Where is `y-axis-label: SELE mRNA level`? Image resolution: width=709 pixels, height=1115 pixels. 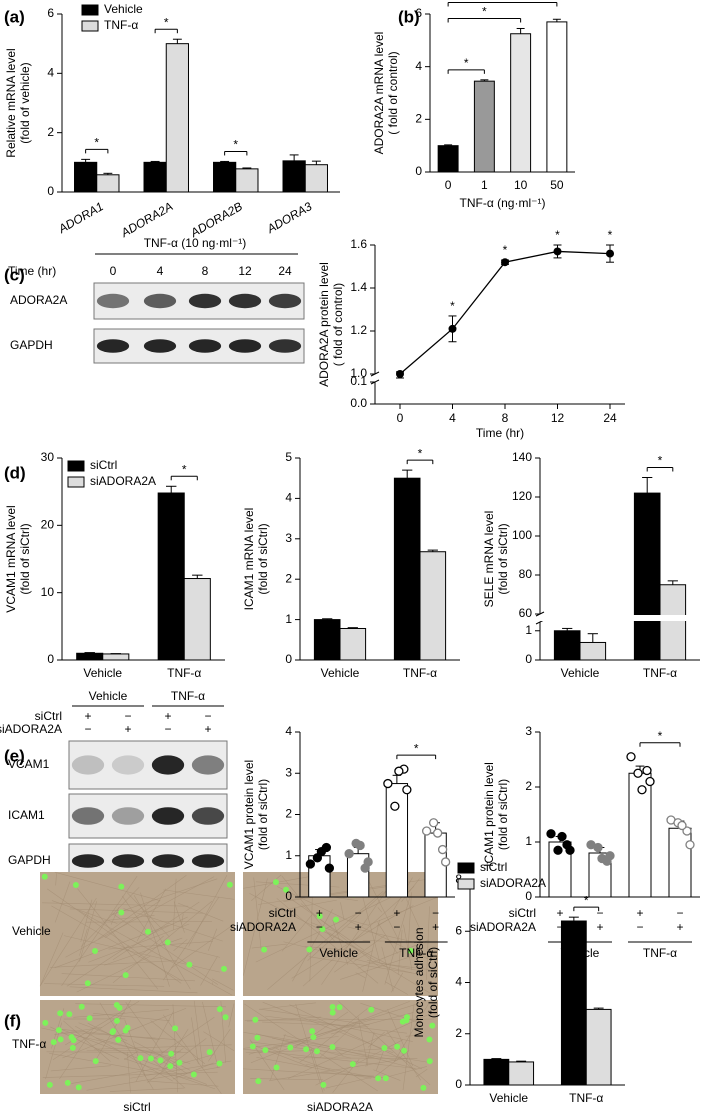 y-axis-label: SELE mRNA level is located at coordinates (489, 559).